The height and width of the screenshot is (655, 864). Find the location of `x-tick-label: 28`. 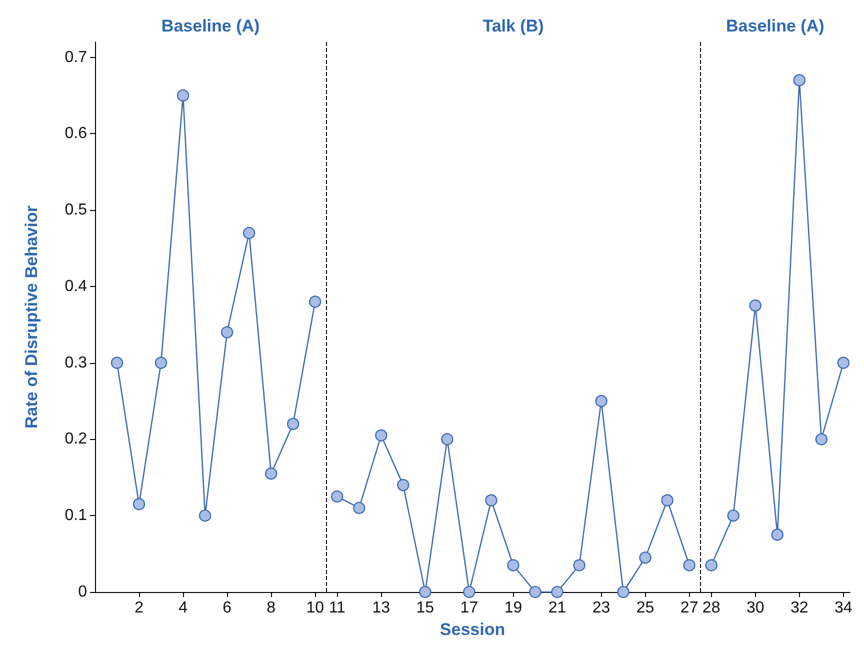

x-tick-label: 28 is located at coordinates (711, 608).